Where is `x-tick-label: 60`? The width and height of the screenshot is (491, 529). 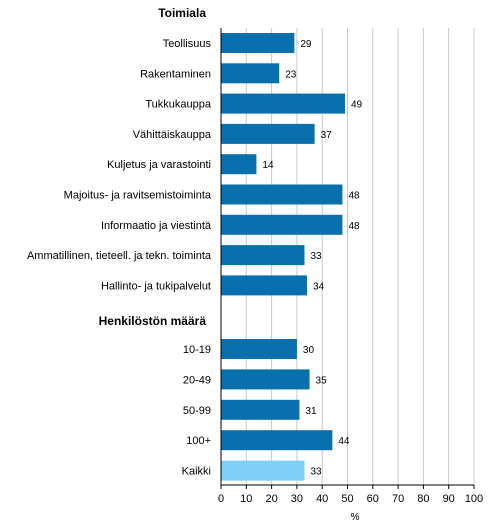 x-tick-label: 60 is located at coordinates (373, 499).